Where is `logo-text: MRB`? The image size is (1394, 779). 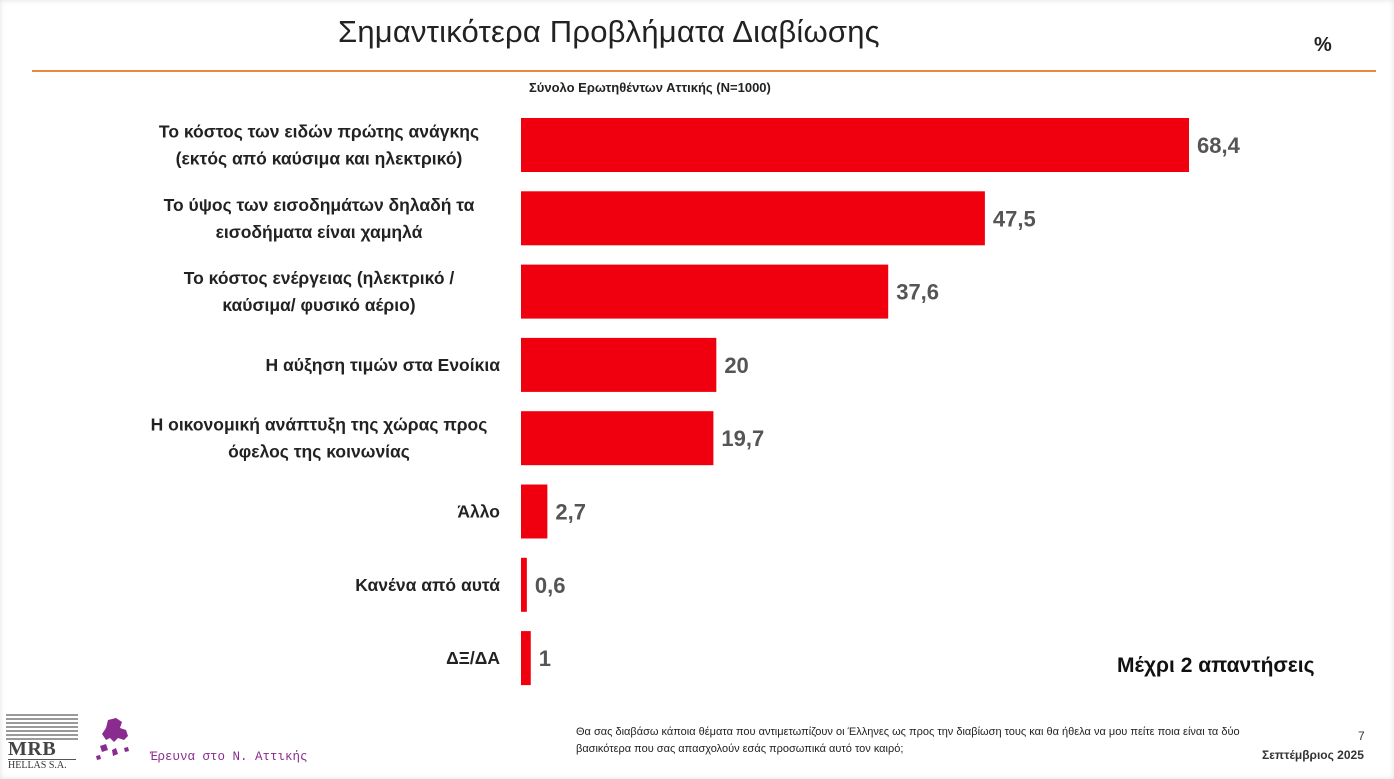 logo-text: MRB is located at coordinates (32, 749).